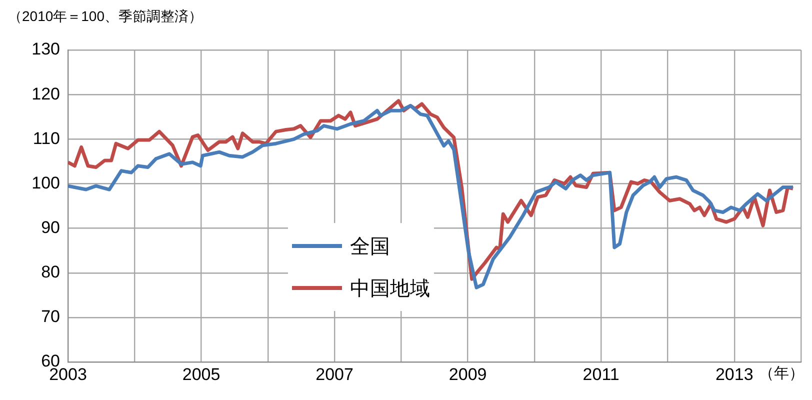 The image size is (812, 400). Describe the element at coordinates (467, 374) in the screenshot. I see `x-tick-label: 2009` at that location.